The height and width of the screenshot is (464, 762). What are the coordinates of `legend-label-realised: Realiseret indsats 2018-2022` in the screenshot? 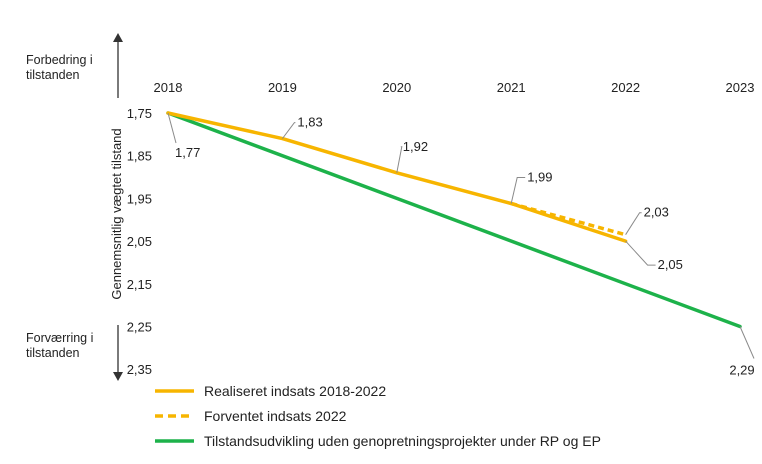 It's located at (295, 391).